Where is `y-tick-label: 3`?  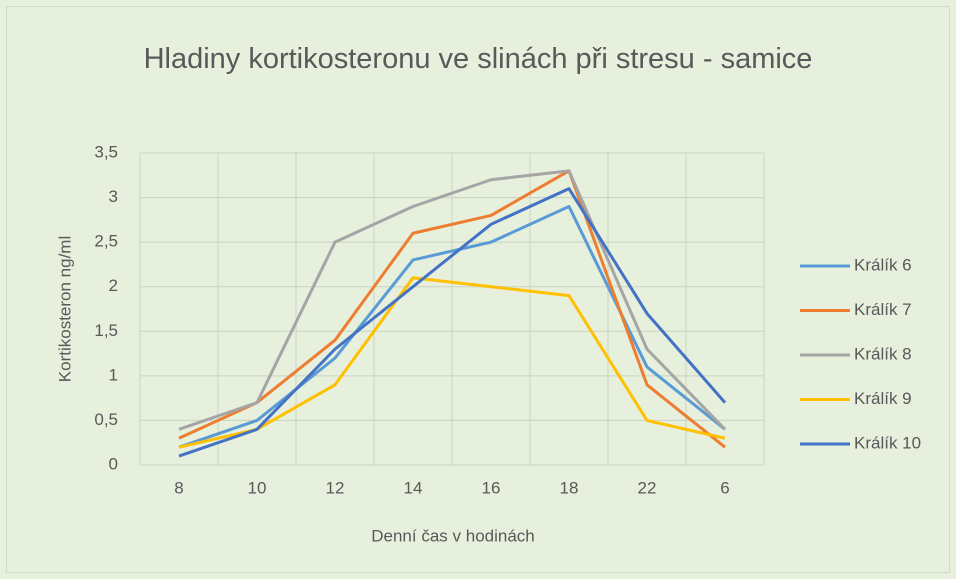
y-tick-label: 3 is located at coordinates (113, 196).